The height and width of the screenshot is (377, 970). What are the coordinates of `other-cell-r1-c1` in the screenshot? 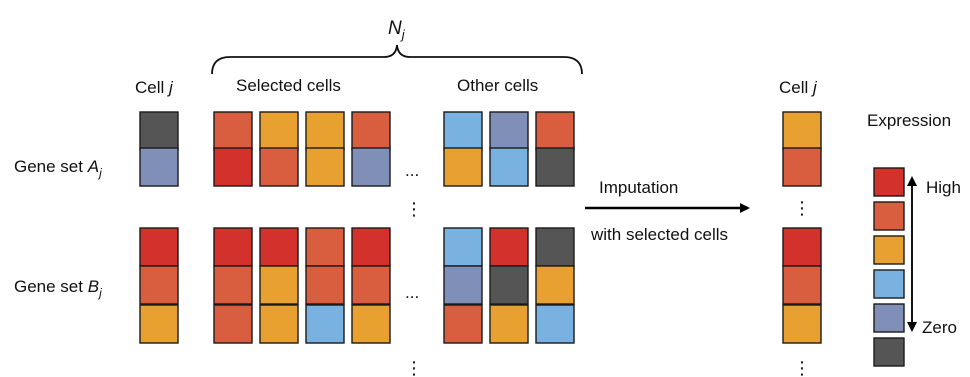 It's located at (463, 131).